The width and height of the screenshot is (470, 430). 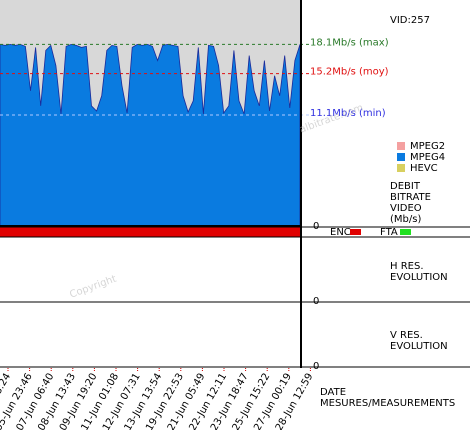 I want to click on id-label: VID:257, so click(x=410, y=20).